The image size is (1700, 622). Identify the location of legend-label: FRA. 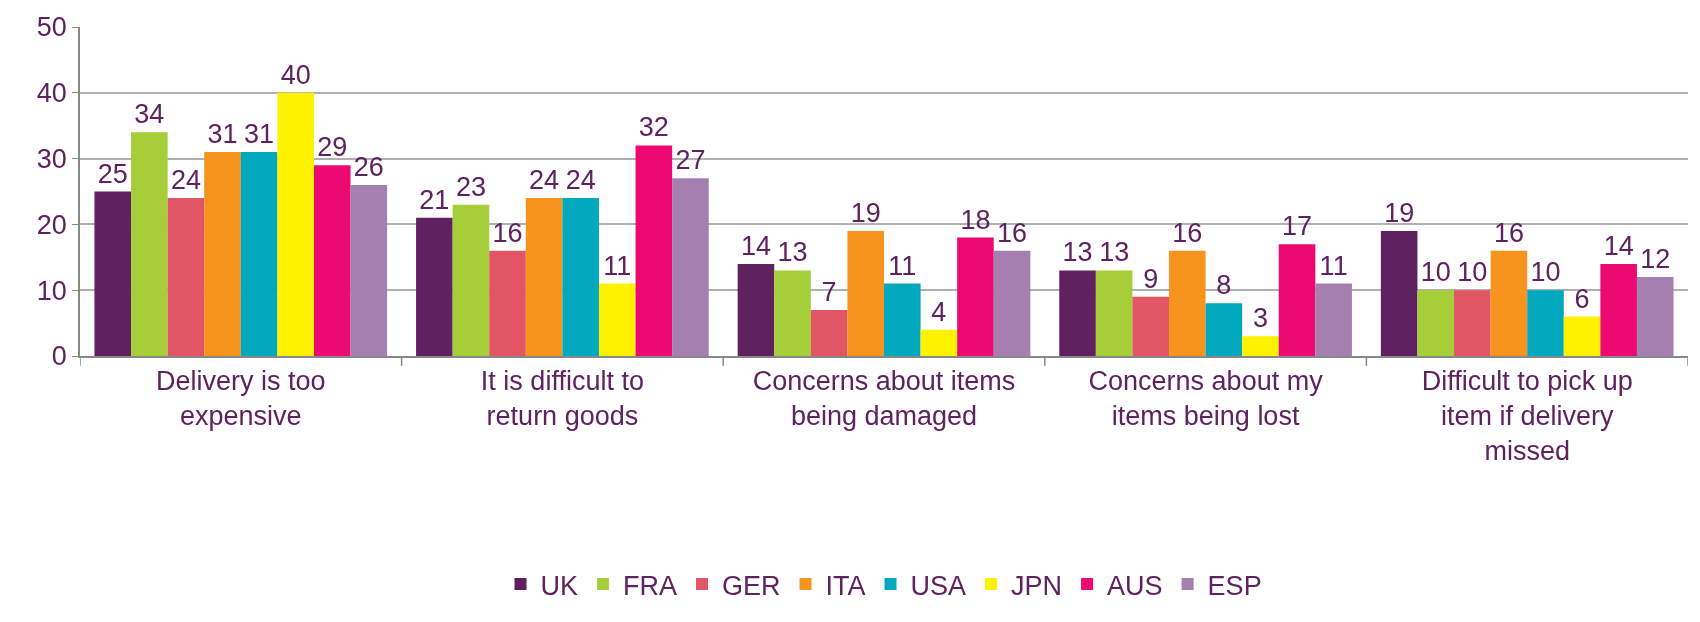
(650, 585).